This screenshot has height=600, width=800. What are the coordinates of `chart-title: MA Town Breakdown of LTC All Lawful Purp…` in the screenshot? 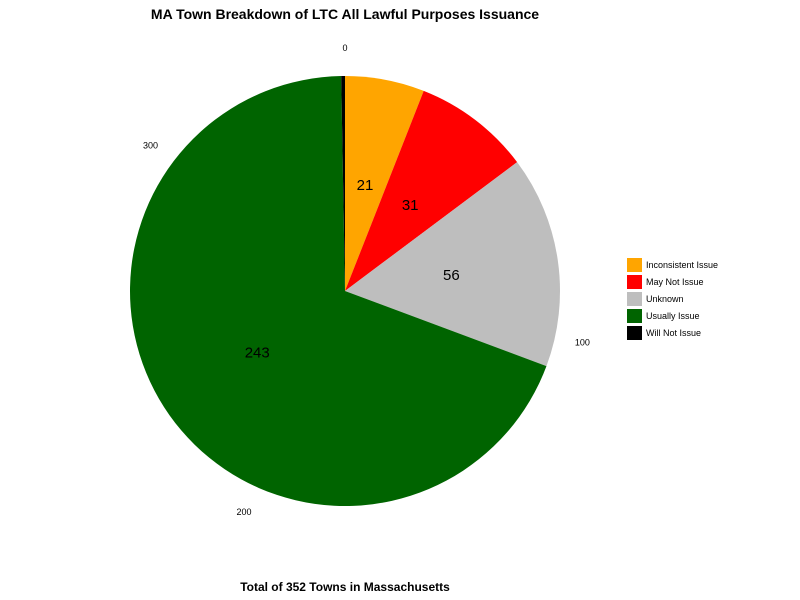 It's located at (345, 14).